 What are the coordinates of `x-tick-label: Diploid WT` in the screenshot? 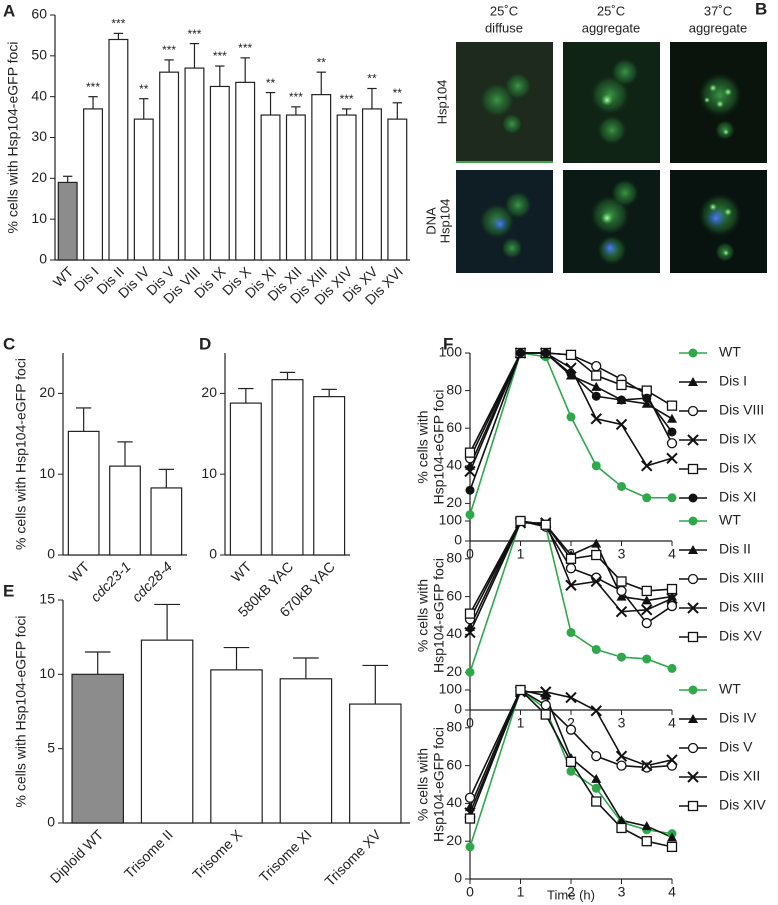 It's located at (77, 856).